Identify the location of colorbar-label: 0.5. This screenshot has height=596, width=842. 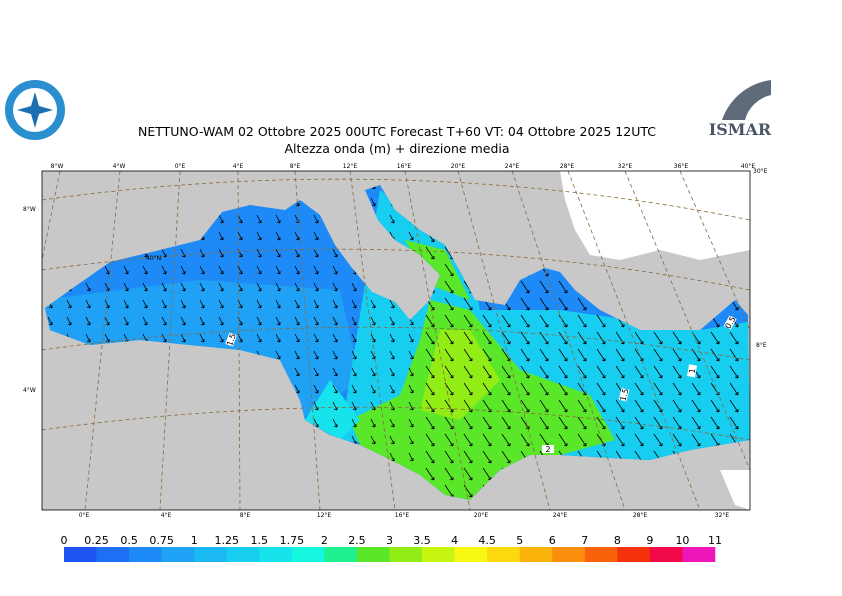
(129, 540).